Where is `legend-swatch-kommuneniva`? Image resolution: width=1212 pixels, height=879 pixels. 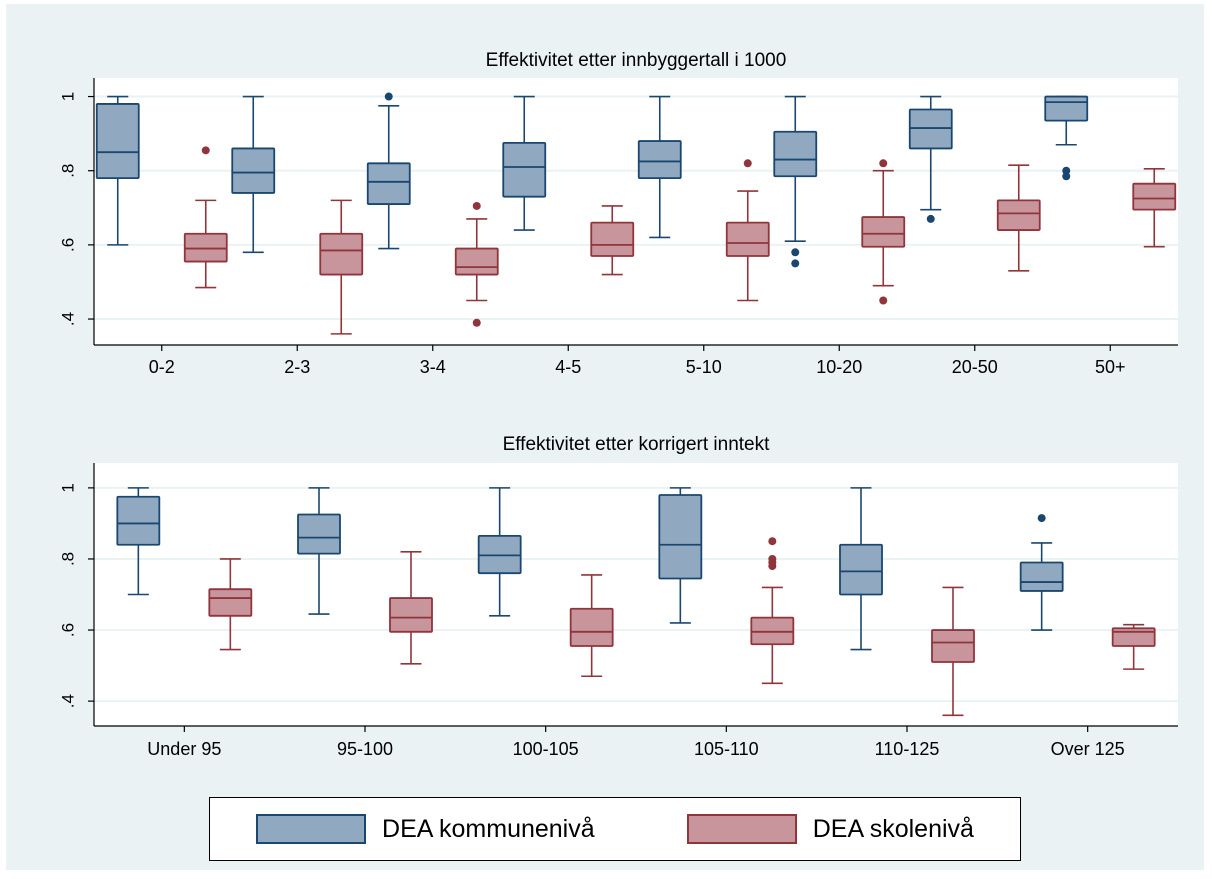 legend-swatch-kommuneniva is located at coordinates (311, 829).